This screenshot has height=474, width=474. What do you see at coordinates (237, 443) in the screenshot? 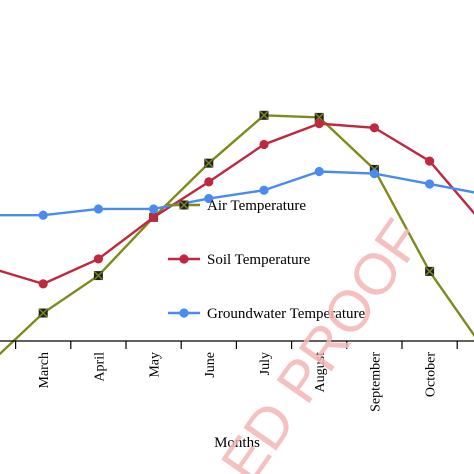
I see `x-axis-title: Months` at bounding box center [237, 443].